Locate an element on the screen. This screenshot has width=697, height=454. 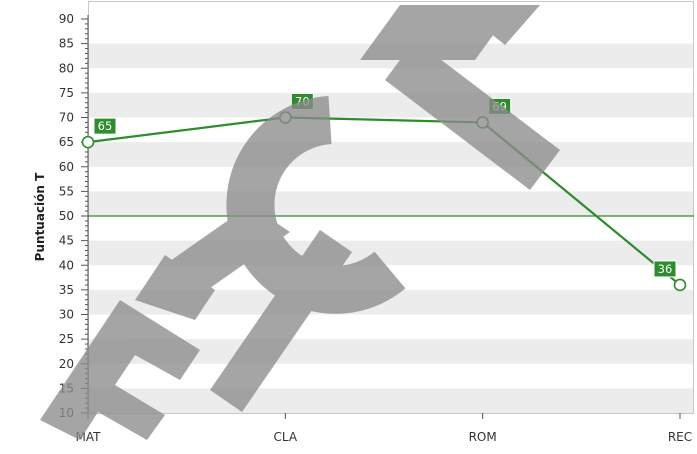
y-tick-label: 20 is located at coordinates (66, 364).